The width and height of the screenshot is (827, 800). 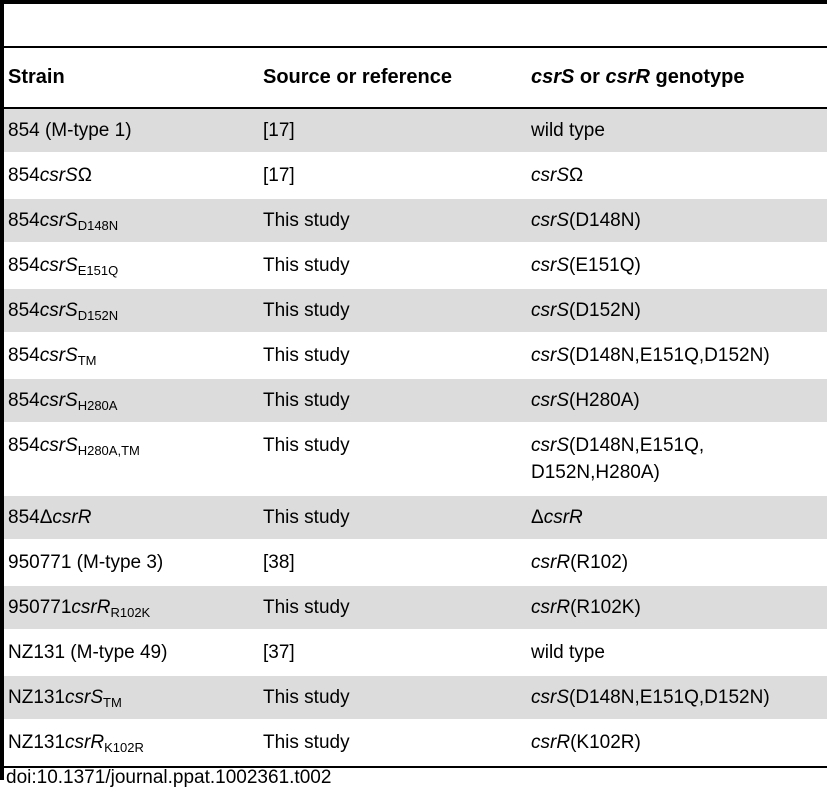 I want to click on strain-cell: NZ131csrRK102R, so click(x=131, y=743).